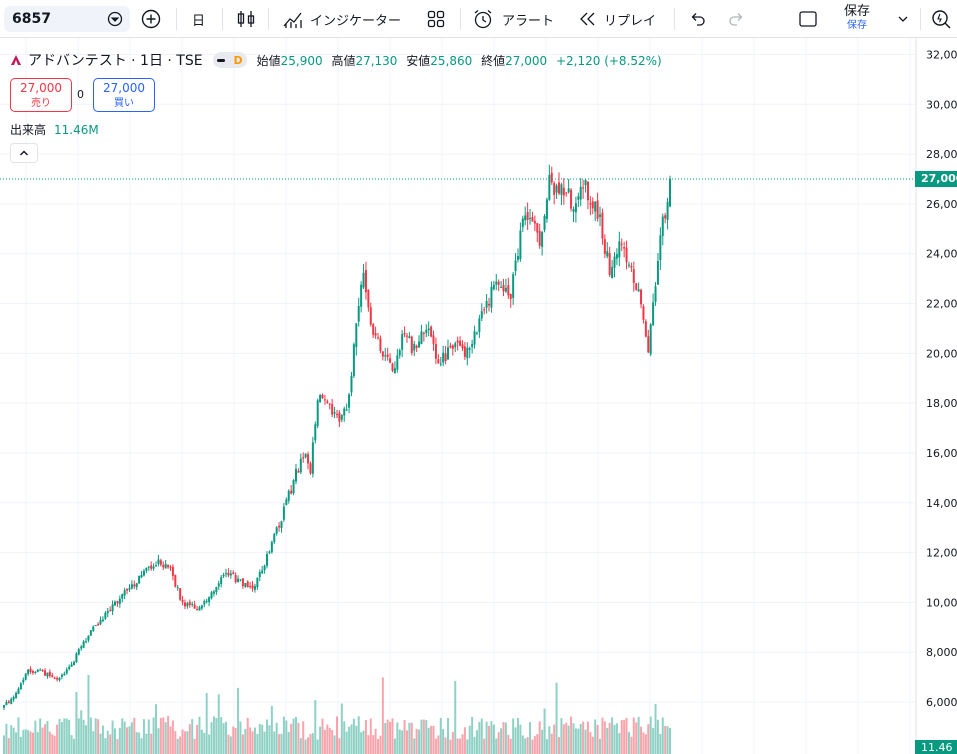 Image resolution: width=957 pixels, height=754 pixels. Describe the element at coordinates (229, 60) in the screenshot. I see `market-status-badge: D` at that location.